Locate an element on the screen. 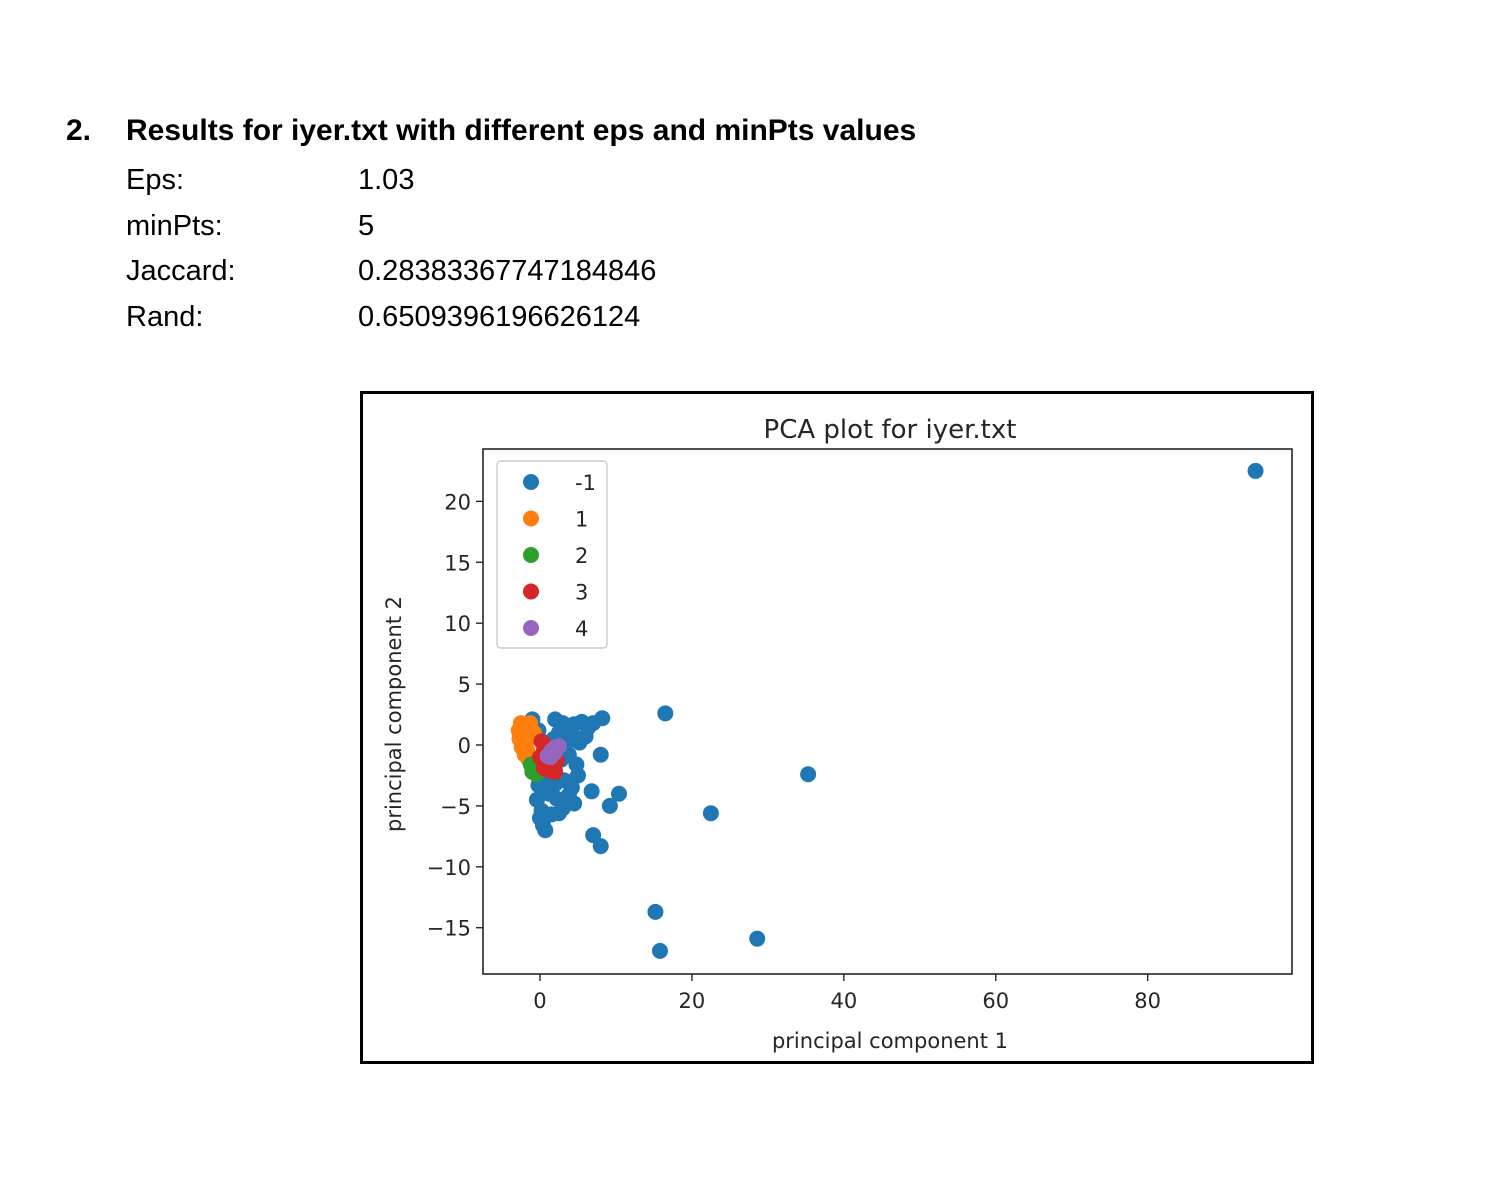 The height and width of the screenshot is (1195, 1490). y-tick-label: 10 is located at coordinates (457, 624).